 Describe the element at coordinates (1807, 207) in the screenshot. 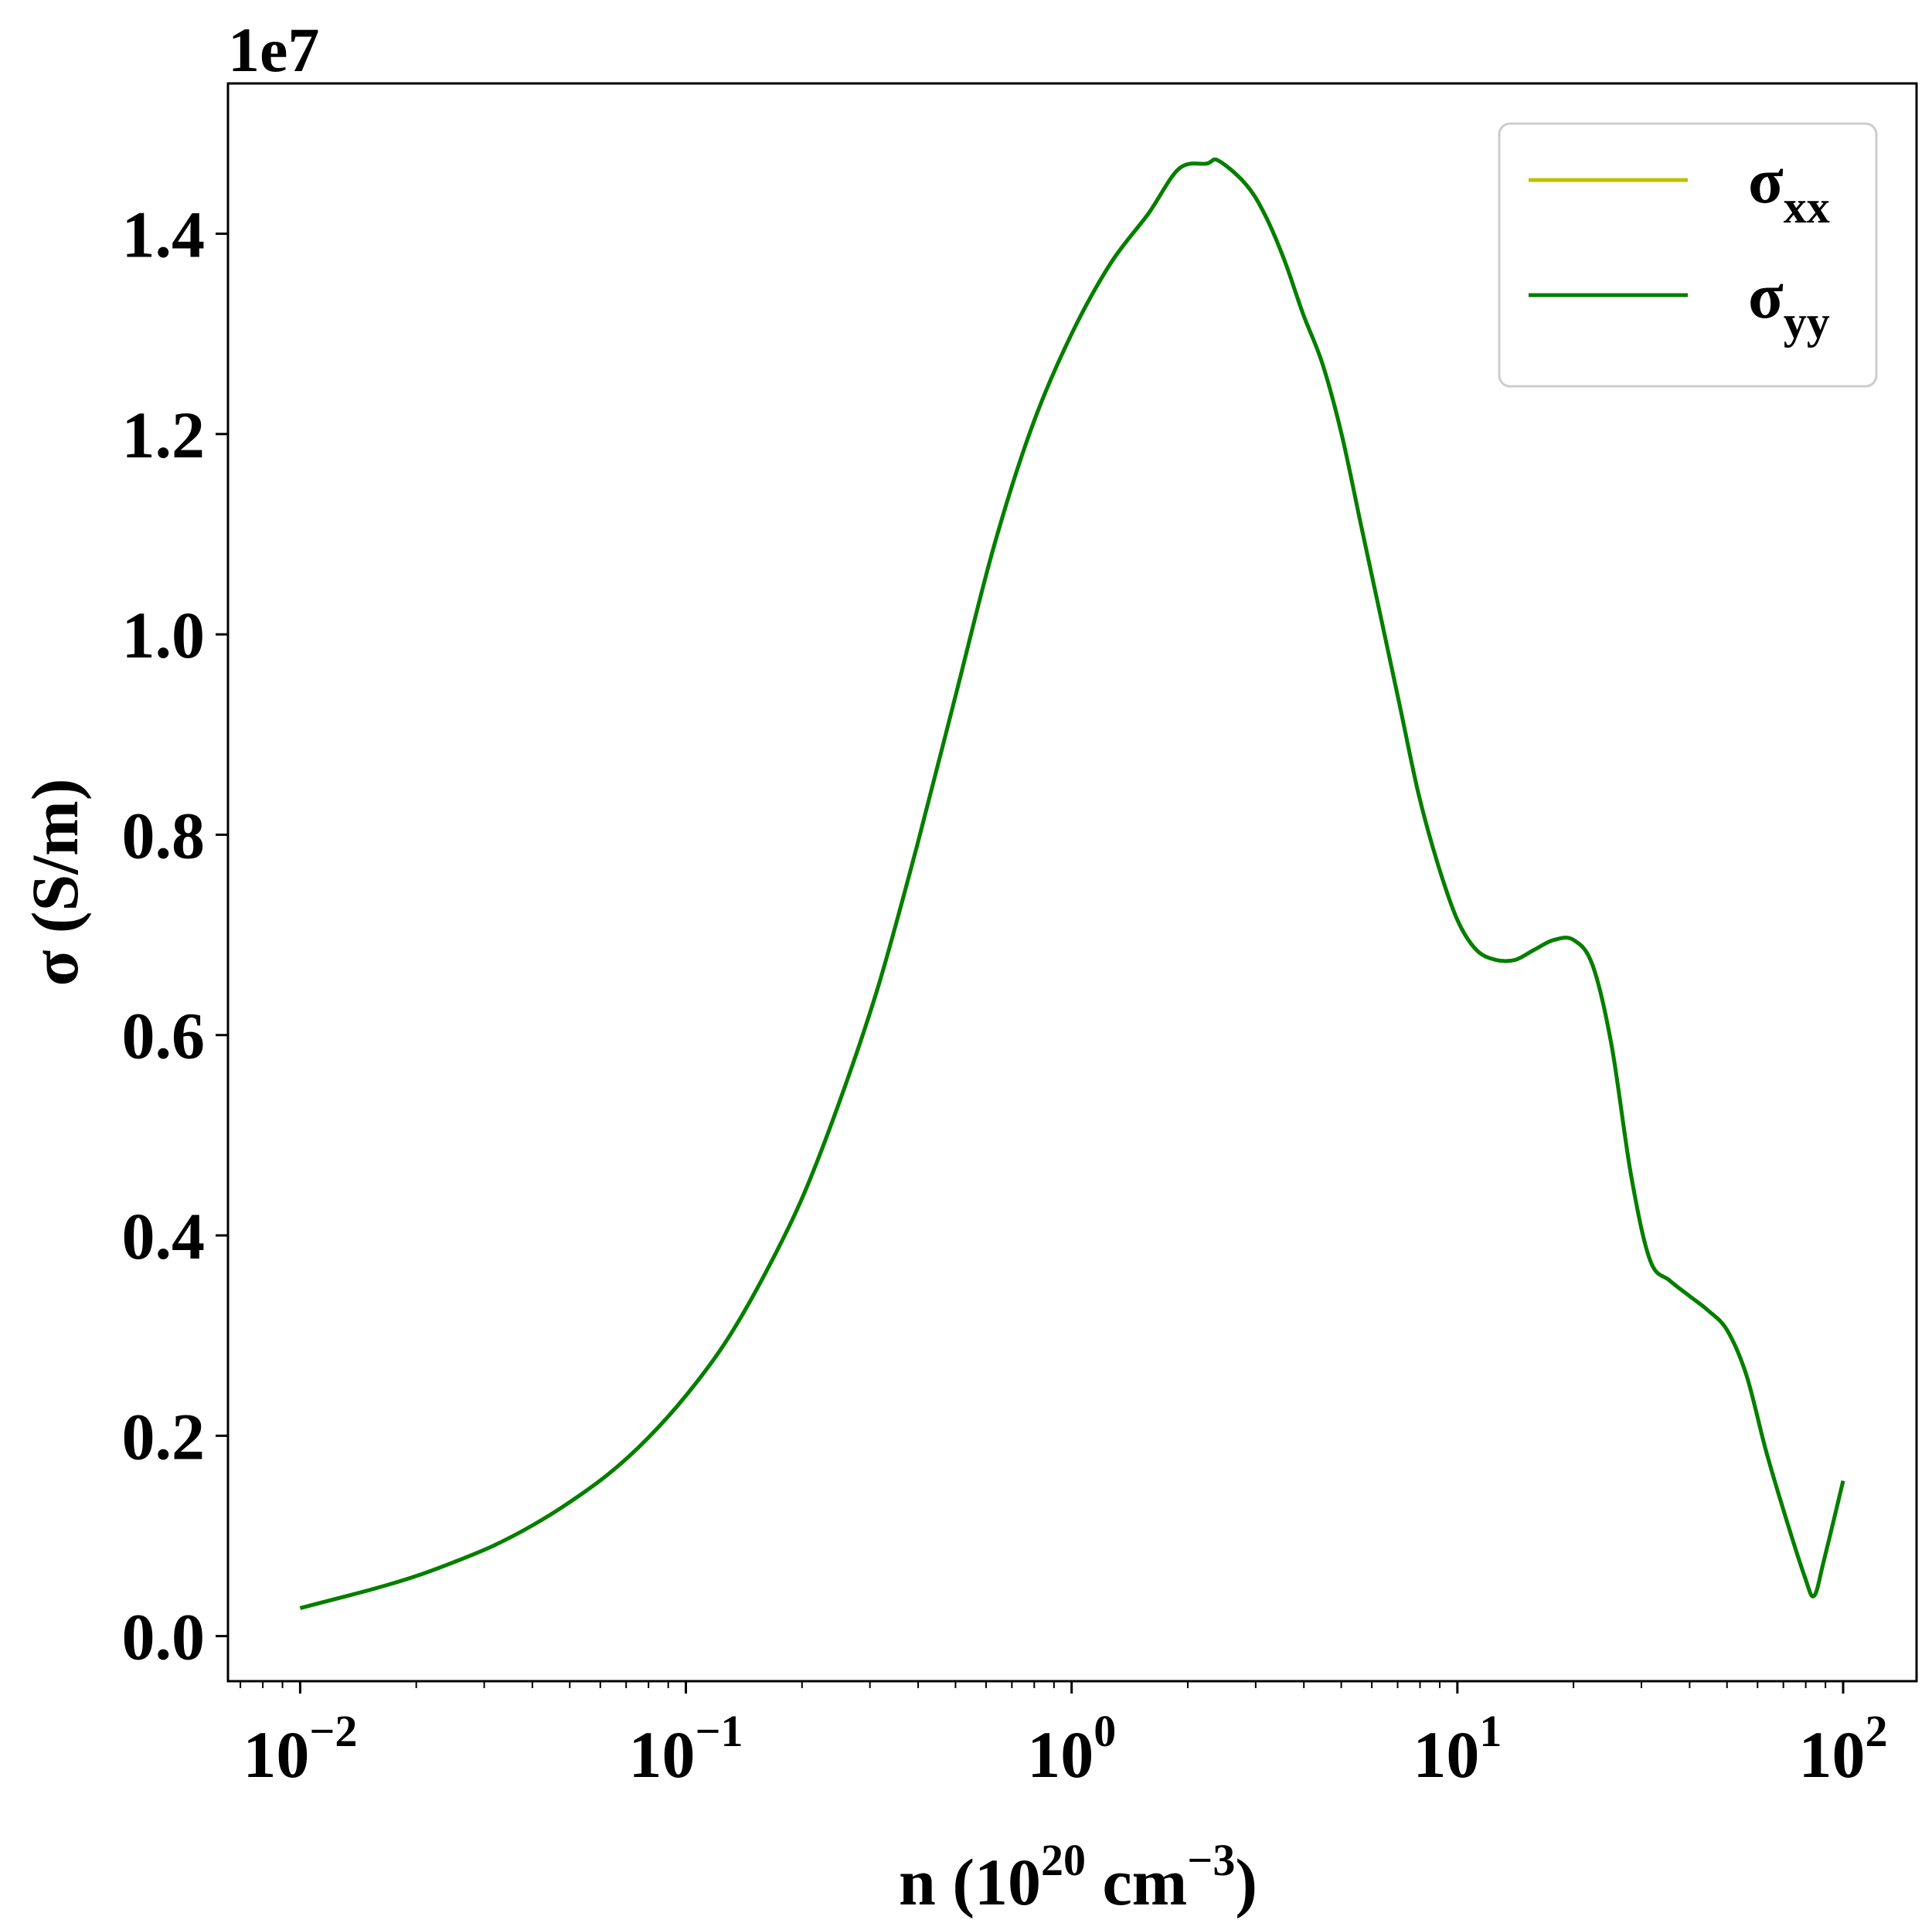

I see `legend-label-sigma-xx-sub: xx` at that location.